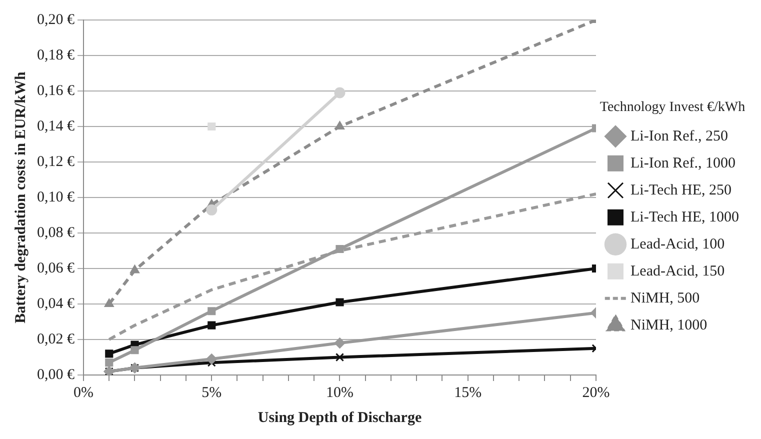 Image resolution: width=761 pixels, height=439 pixels. What do you see at coordinates (20, 197) in the screenshot?
I see `y-axis-title: Battery degradation costs in EUR/kWh` at bounding box center [20, 197].